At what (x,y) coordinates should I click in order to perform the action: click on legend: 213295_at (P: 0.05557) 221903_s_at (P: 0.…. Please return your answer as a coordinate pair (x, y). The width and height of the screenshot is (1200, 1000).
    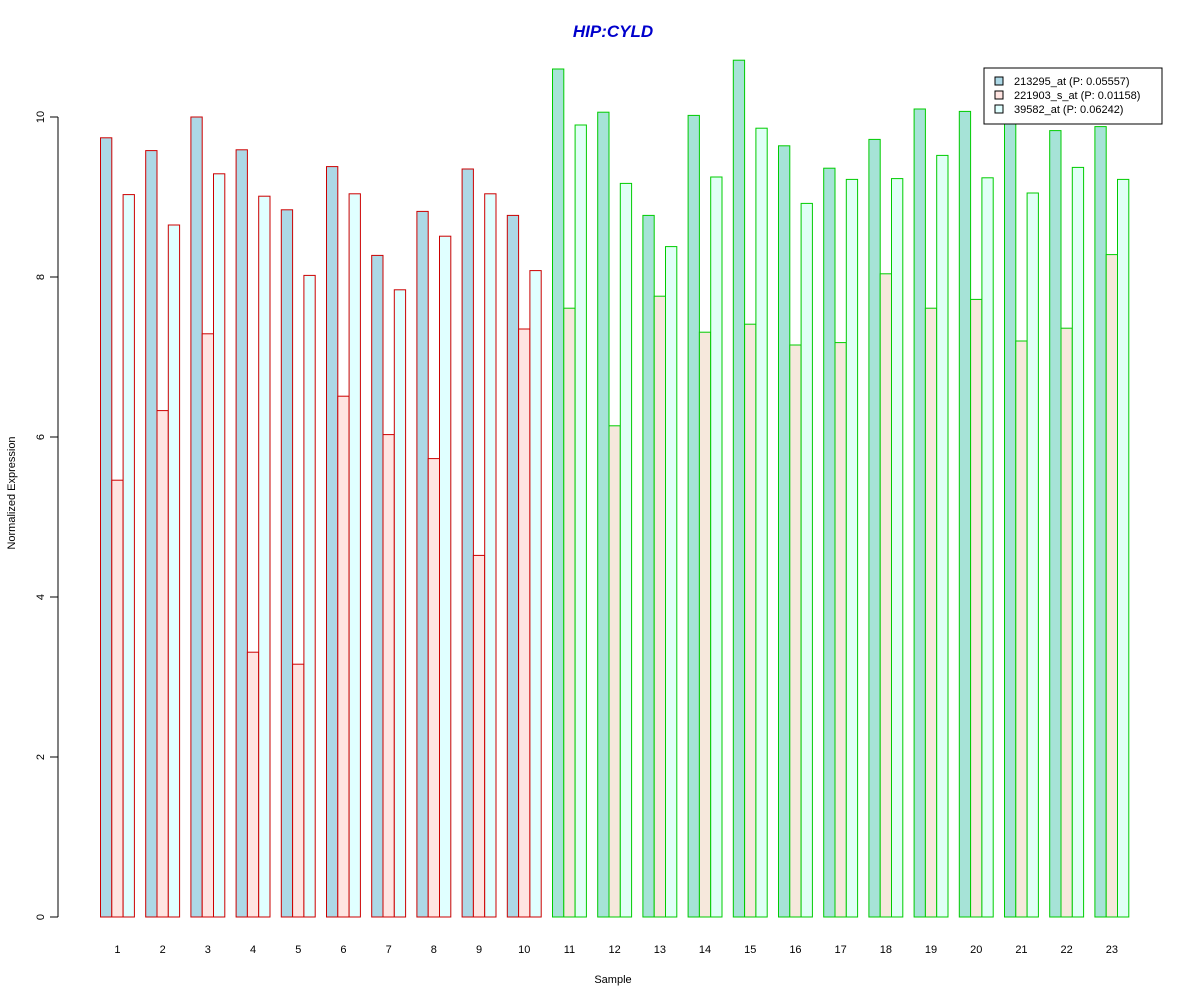
    Looking at the image, I should click on (1073, 96).